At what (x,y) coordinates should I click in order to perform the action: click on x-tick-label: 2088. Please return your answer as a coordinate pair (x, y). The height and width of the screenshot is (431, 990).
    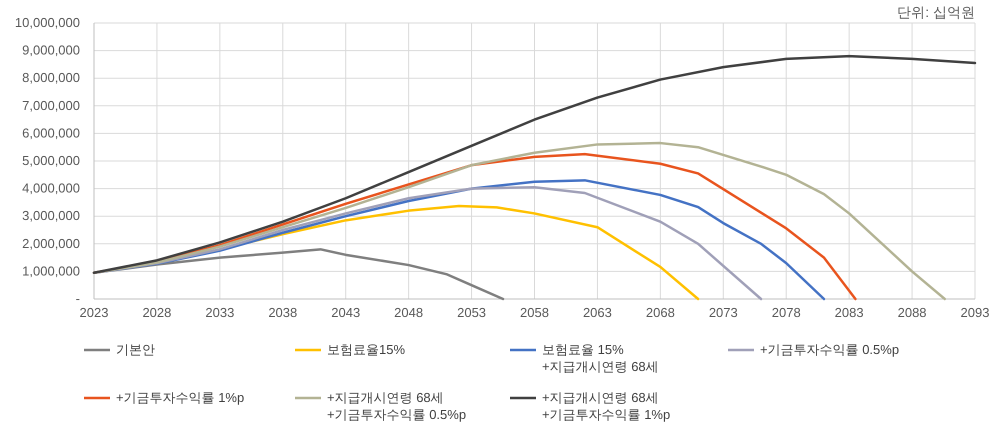
    Looking at the image, I should click on (912, 312).